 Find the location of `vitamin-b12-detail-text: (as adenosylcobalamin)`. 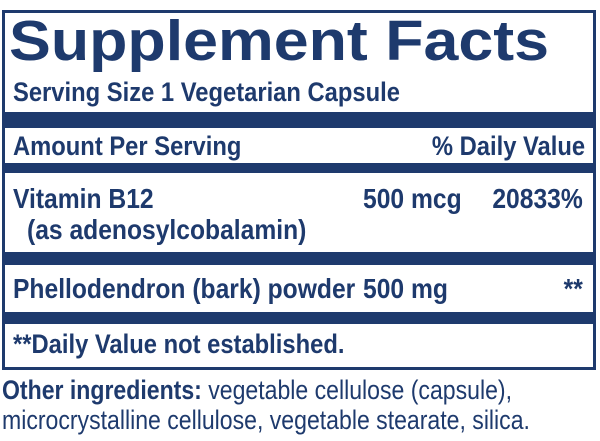

vitamin-b12-detail-text: (as adenosylcobalamin) is located at coordinates (167, 229).